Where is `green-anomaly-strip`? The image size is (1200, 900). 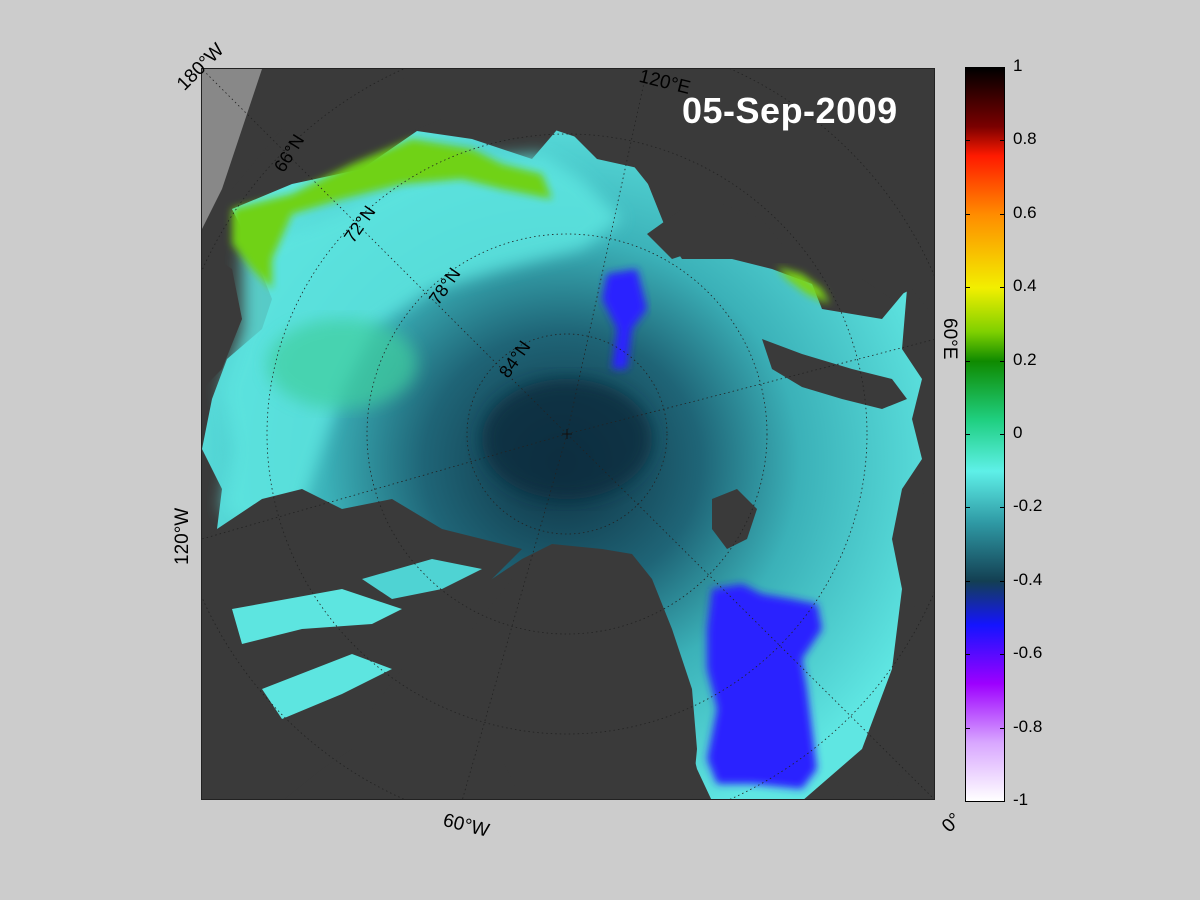
green-anomaly-strip is located at coordinates (392, 214).